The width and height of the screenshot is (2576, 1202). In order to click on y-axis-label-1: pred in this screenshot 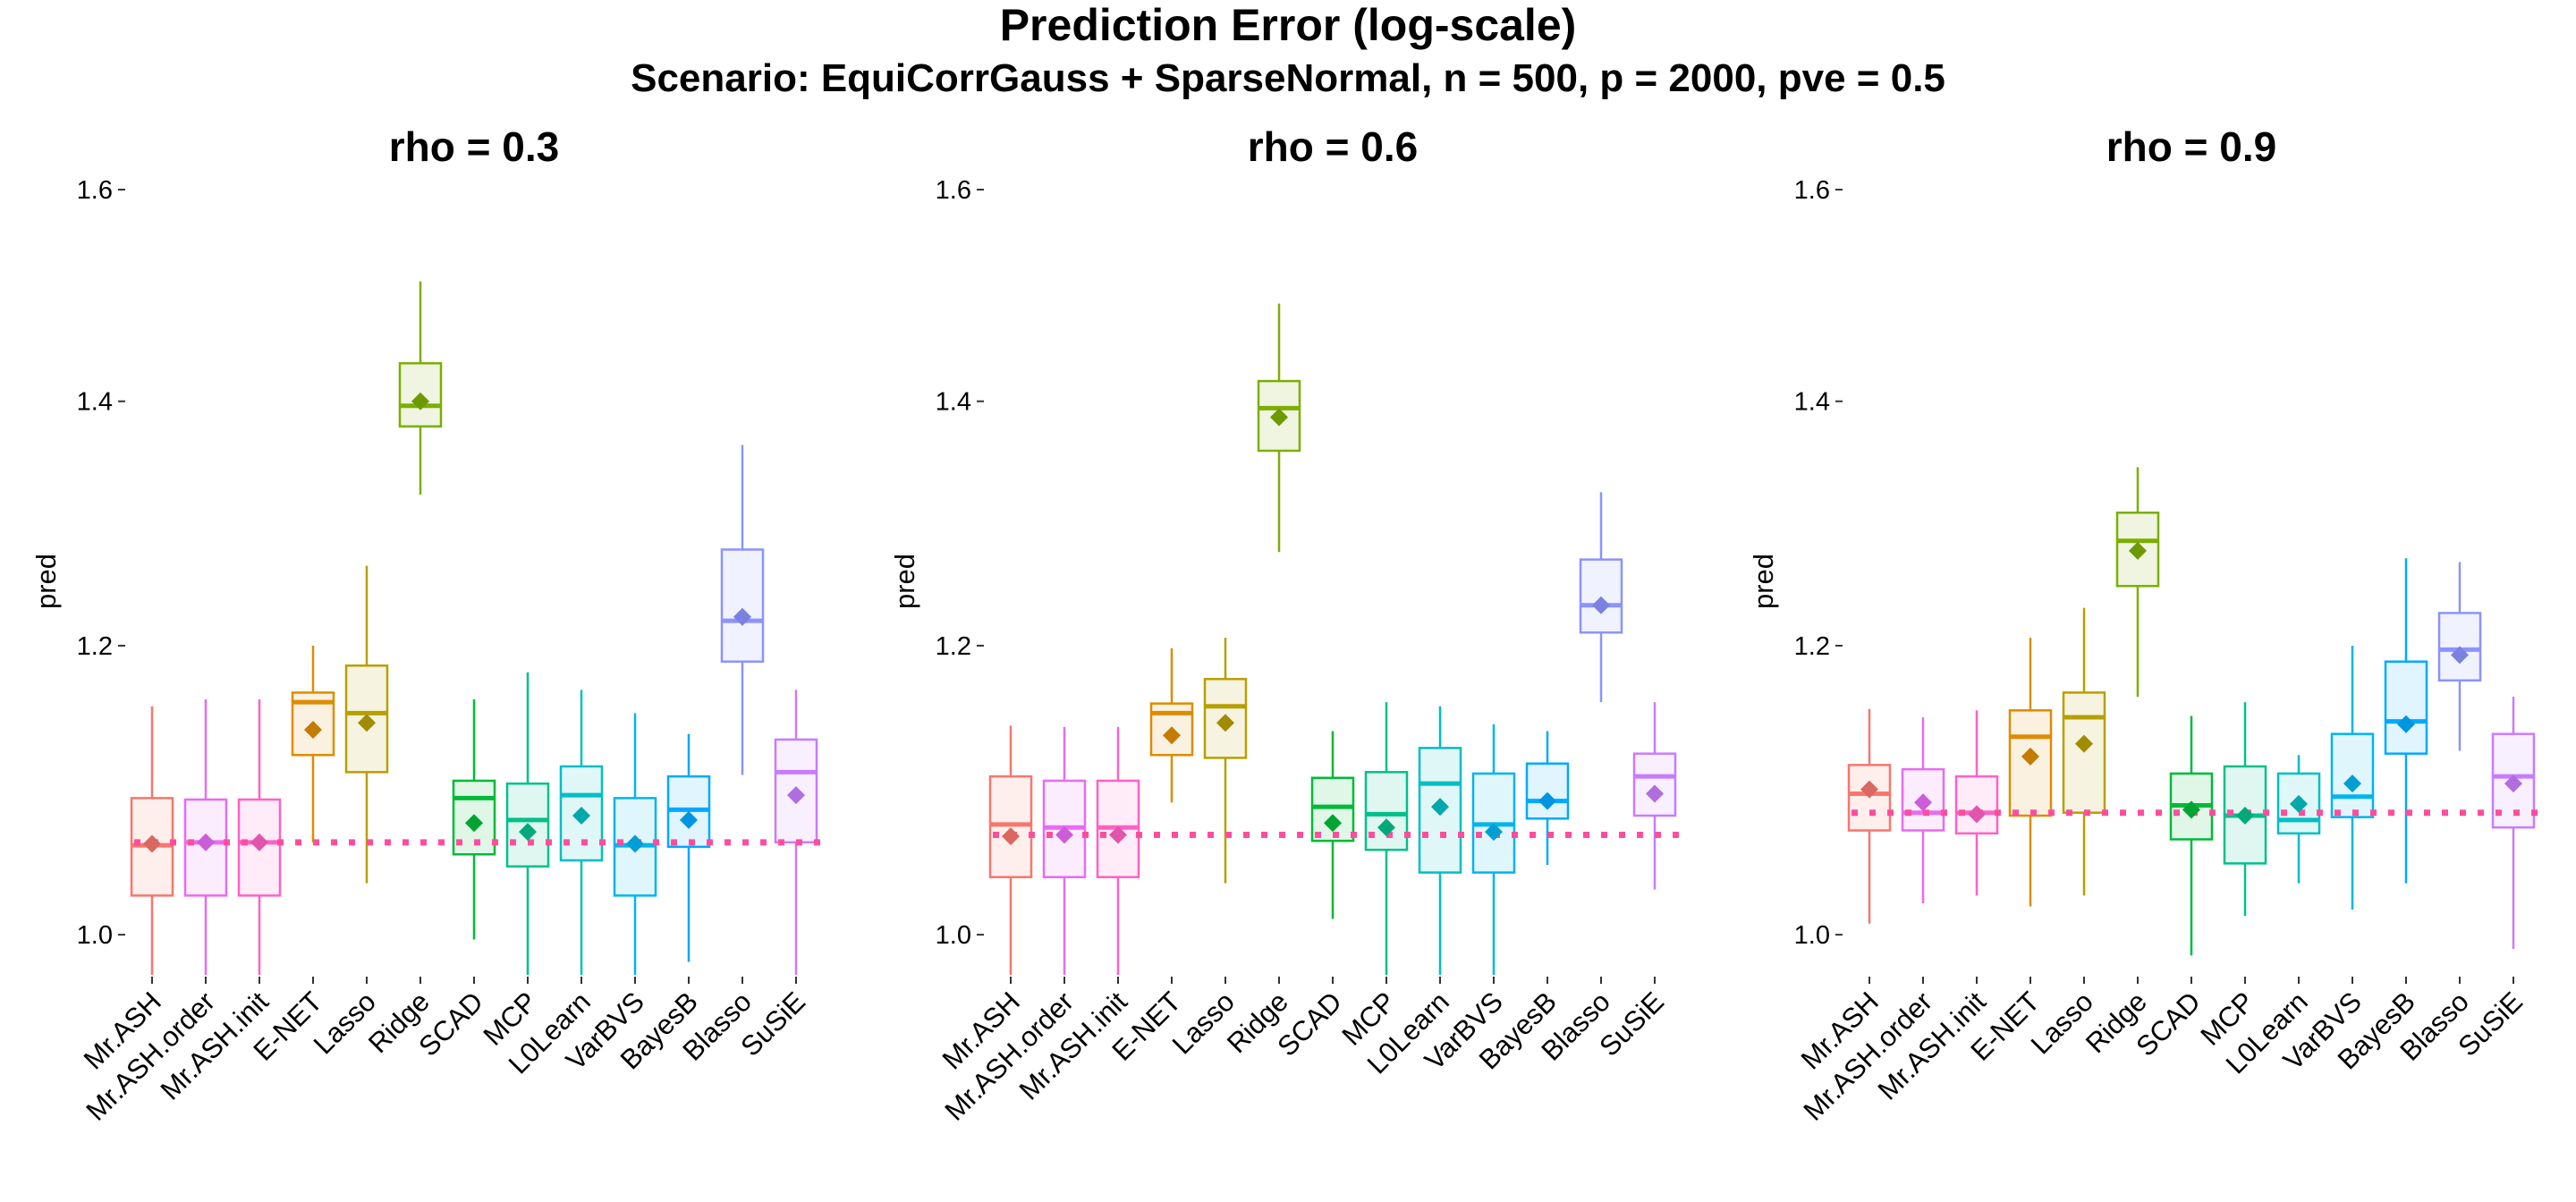, I will do `click(46, 581)`.